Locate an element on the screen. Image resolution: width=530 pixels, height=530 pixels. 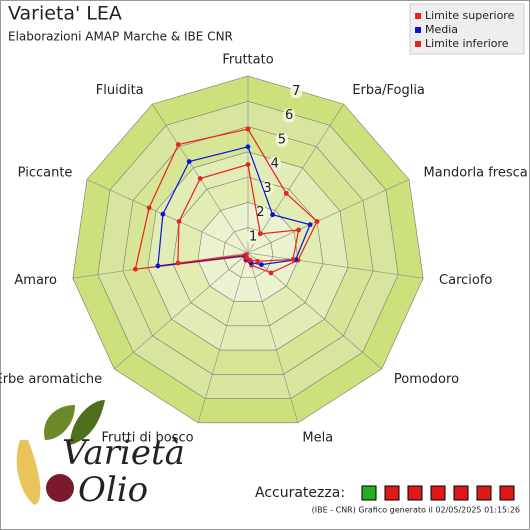
category-label: Frutti di bosco is located at coordinates (147, 438).